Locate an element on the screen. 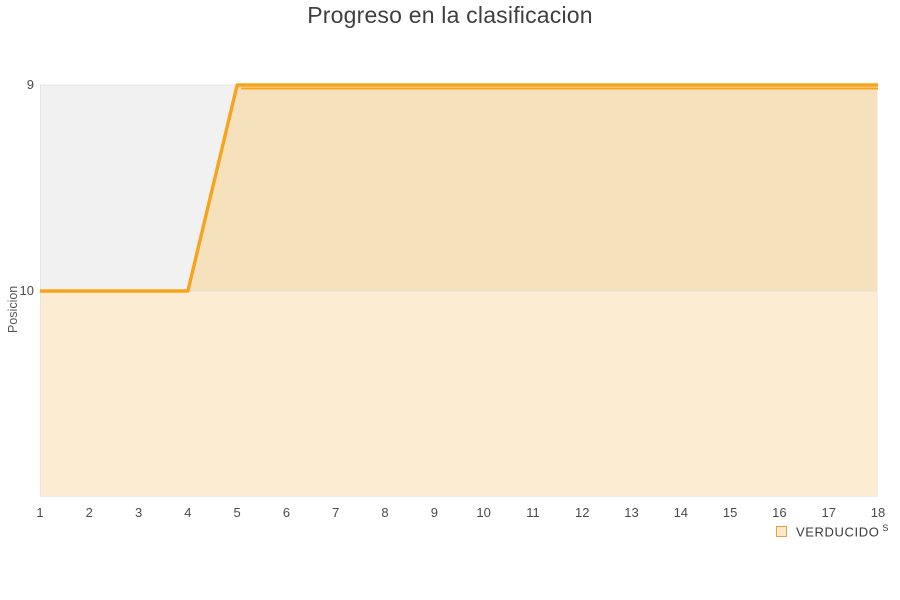 Image resolution: width=900 pixels, height=600 pixels. x-tick-label: 3 is located at coordinates (138, 512).